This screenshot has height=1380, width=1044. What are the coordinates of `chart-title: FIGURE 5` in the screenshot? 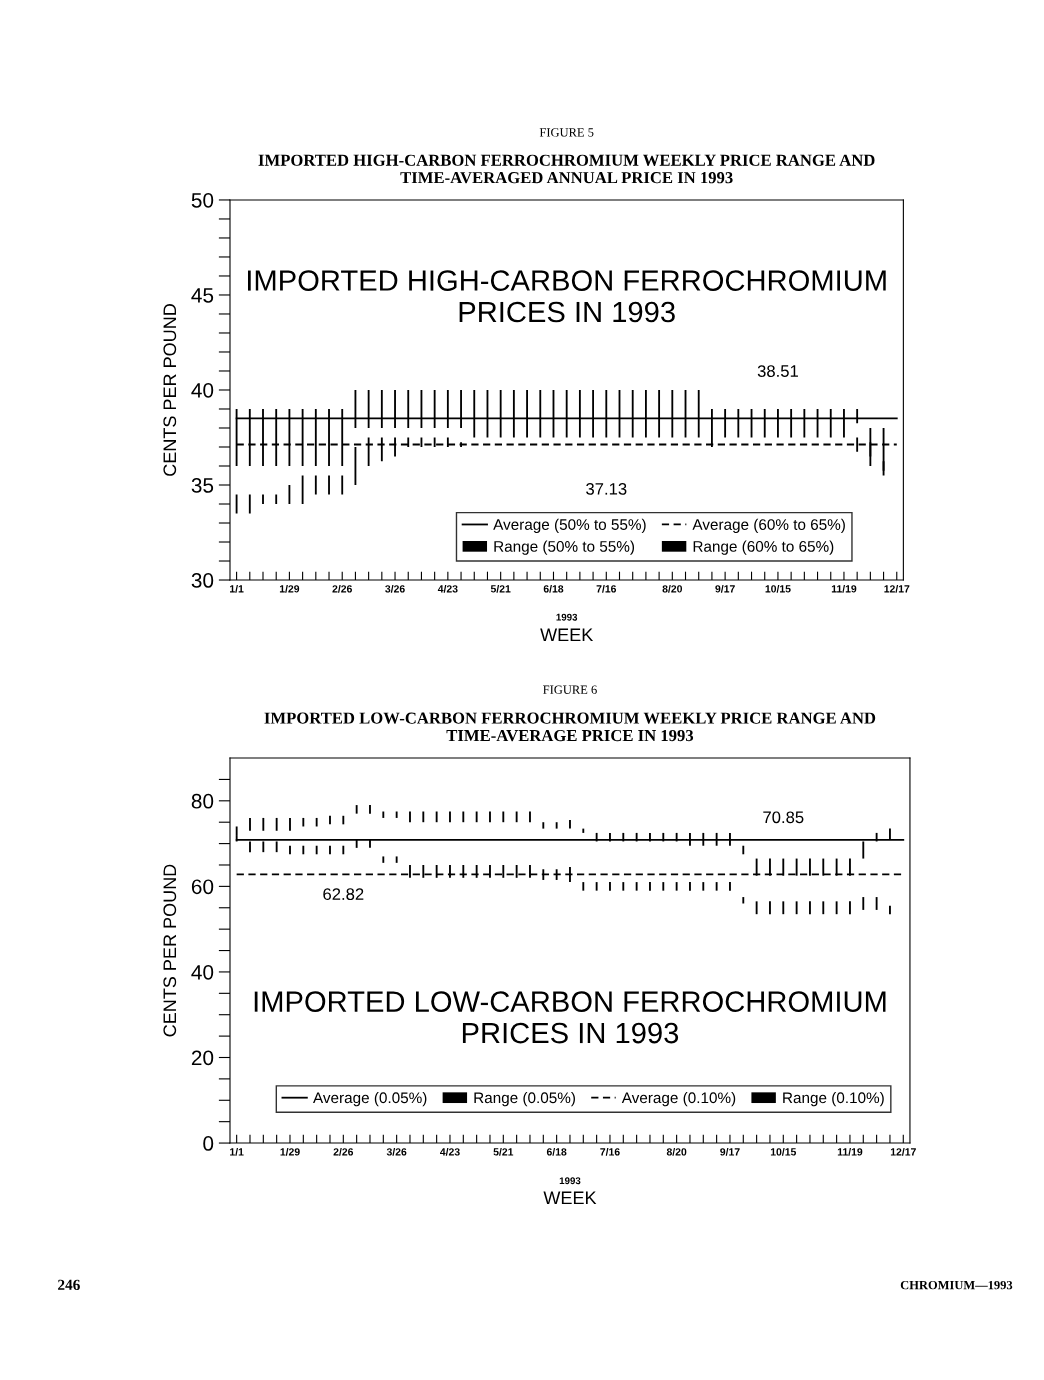 It's located at (566, 132).